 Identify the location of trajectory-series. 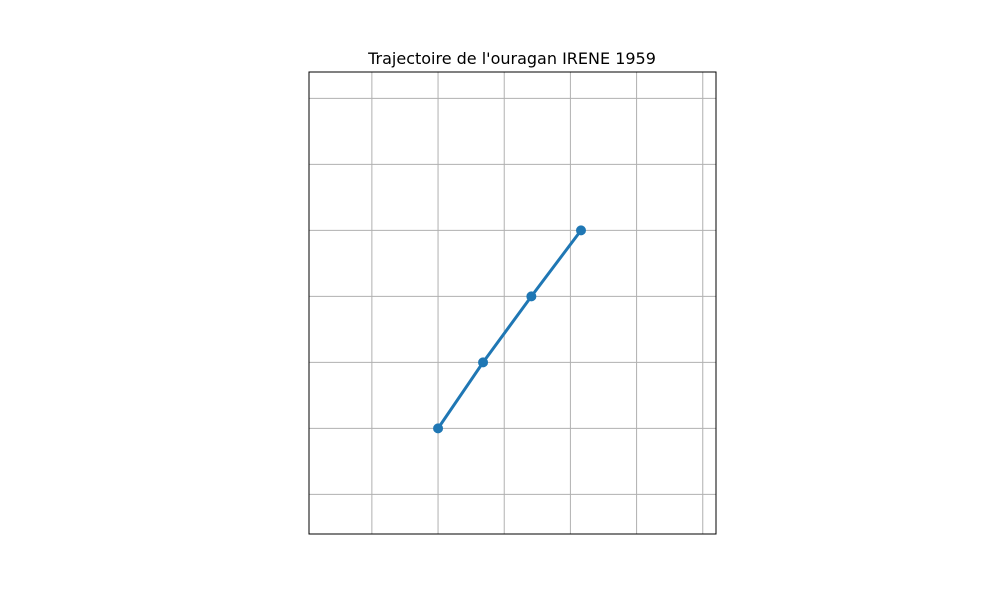
(509, 329).